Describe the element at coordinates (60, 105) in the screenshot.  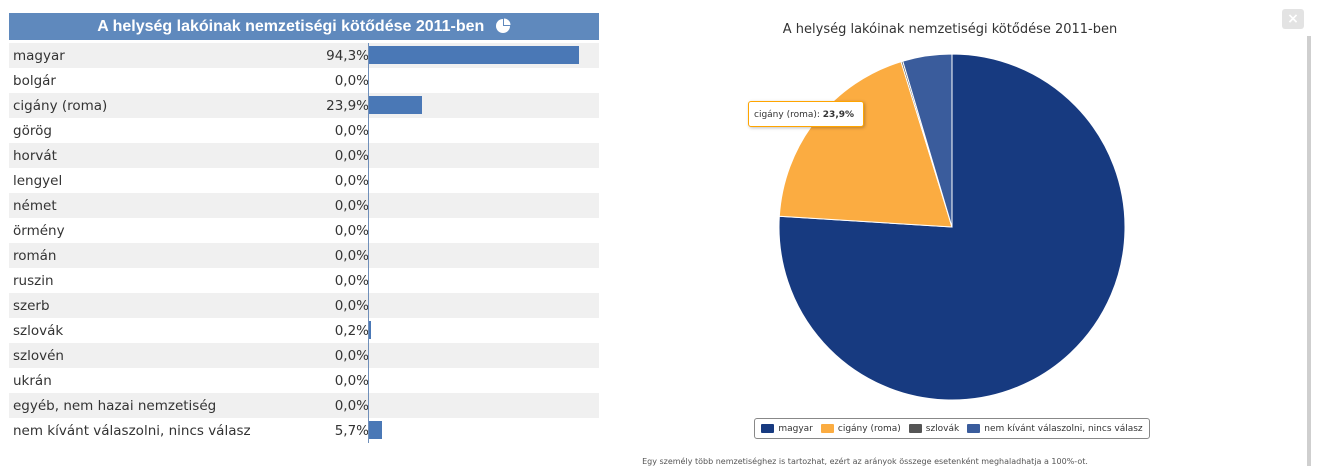
I see `row-label: cigány (roma)` at that location.